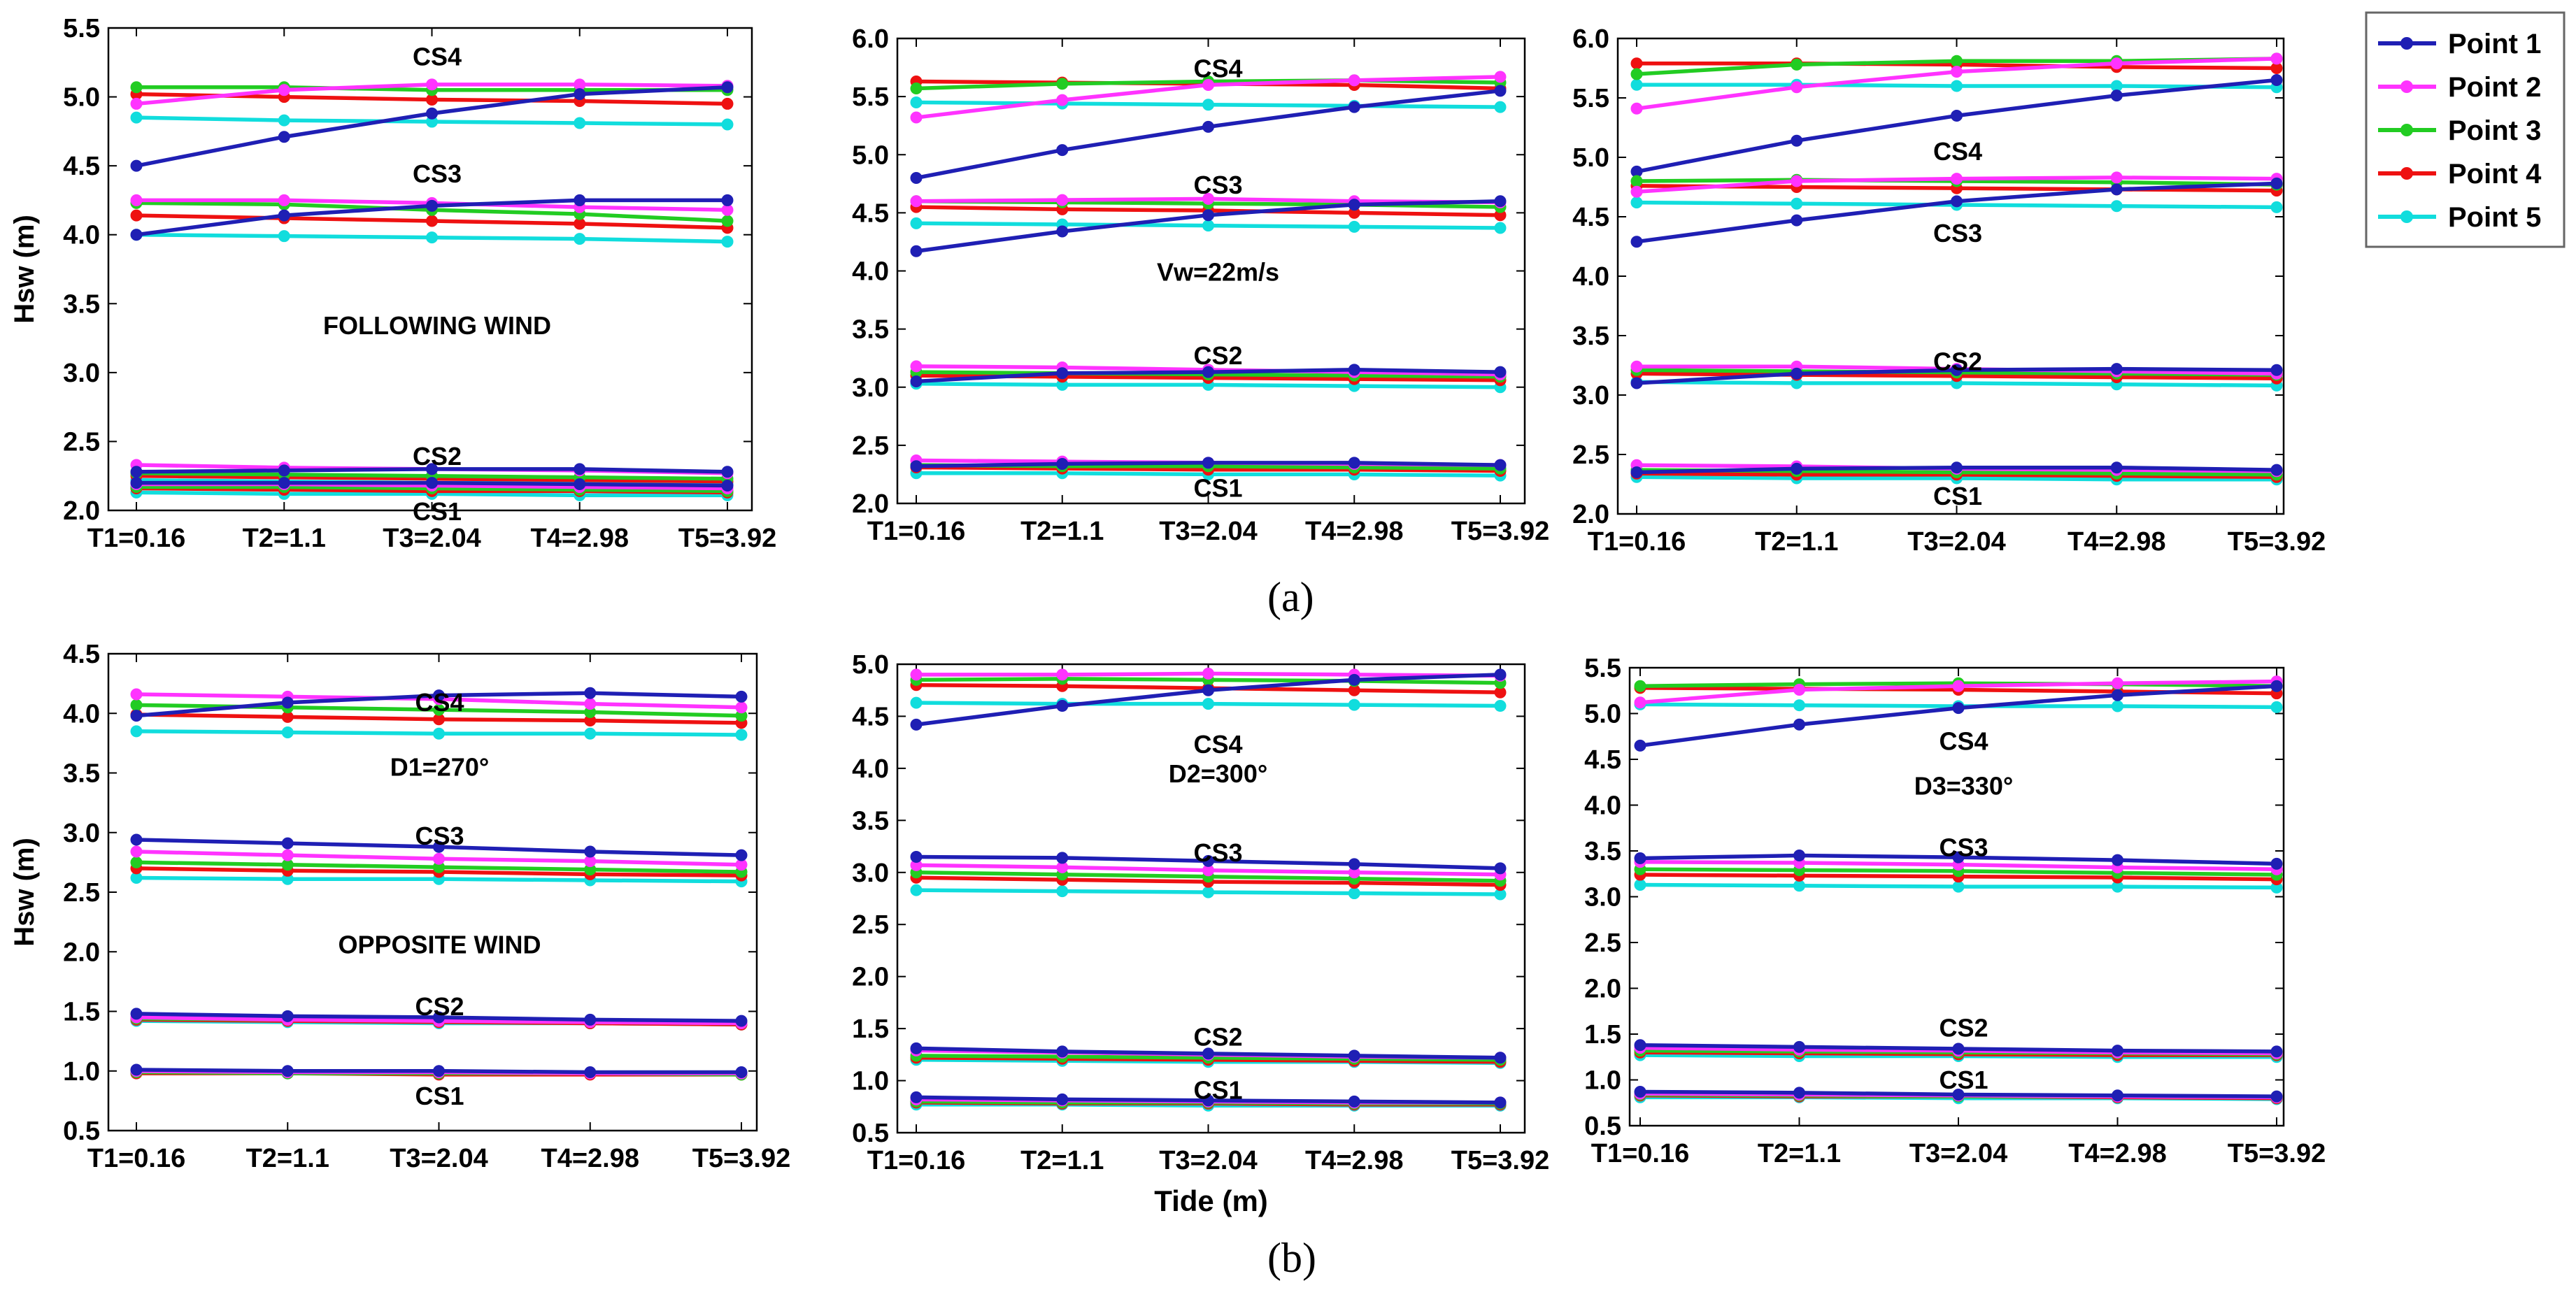 The width and height of the screenshot is (2576, 1297). Describe the element at coordinates (1799, 1153) in the screenshot. I see `x-tick-label: T2=1.1` at that location.